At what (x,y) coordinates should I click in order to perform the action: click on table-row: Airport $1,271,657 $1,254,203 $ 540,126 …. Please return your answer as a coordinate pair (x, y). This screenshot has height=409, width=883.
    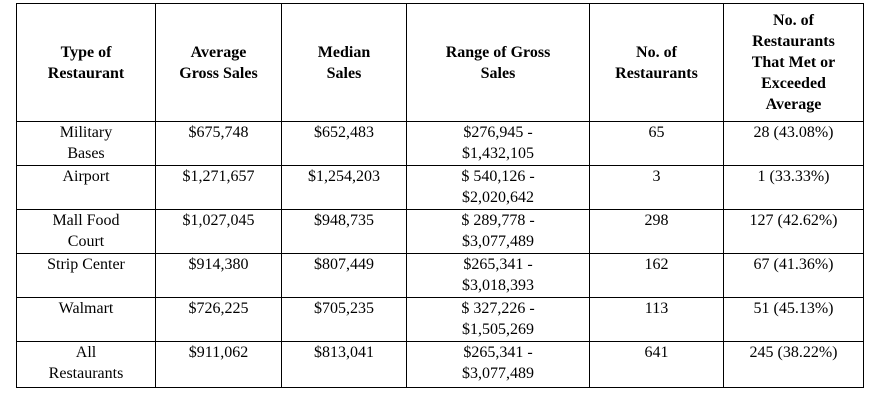
    Looking at the image, I should click on (440, 187).